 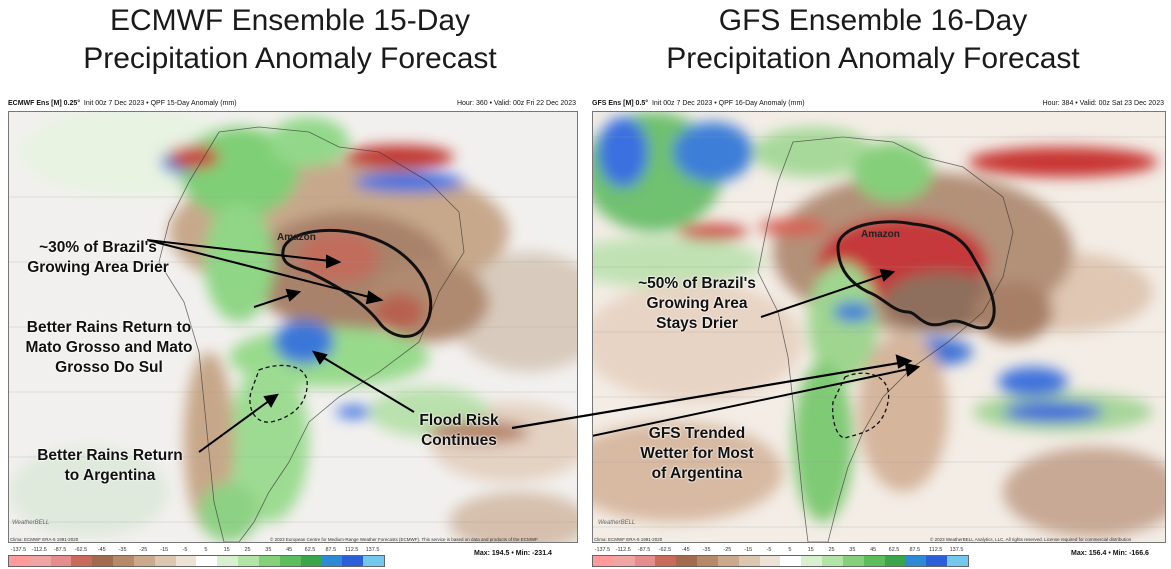 I want to click on right-argentina-line2: Wetter for Most, so click(x=697, y=453).